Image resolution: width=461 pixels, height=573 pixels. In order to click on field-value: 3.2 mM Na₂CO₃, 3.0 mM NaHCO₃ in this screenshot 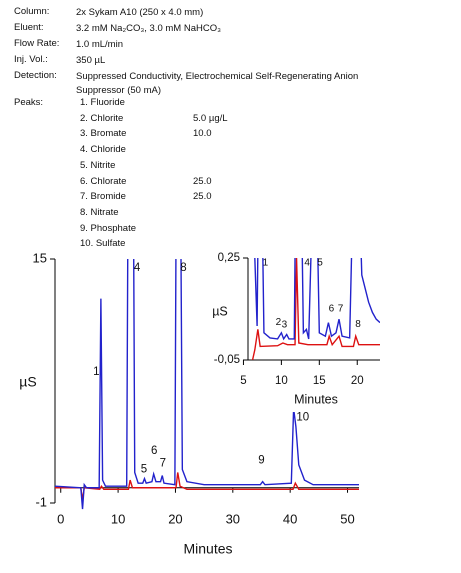, I will do `click(148, 28)`.